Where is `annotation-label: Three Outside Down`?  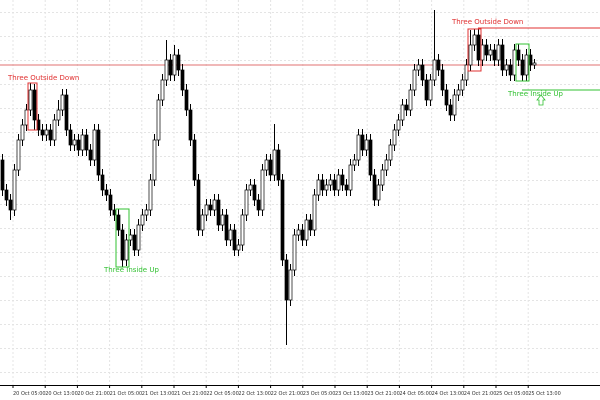
annotation-label: Three Outside Down is located at coordinates (43, 78).